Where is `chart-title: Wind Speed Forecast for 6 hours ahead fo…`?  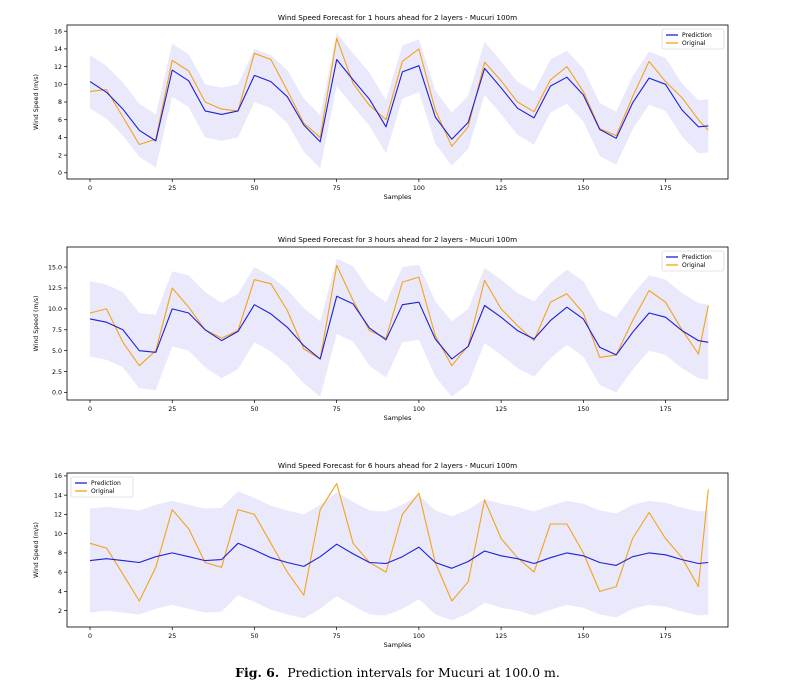
chart-title: Wind Speed Forecast for 6 hours ahead fo… is located at coordinates (397, 465).